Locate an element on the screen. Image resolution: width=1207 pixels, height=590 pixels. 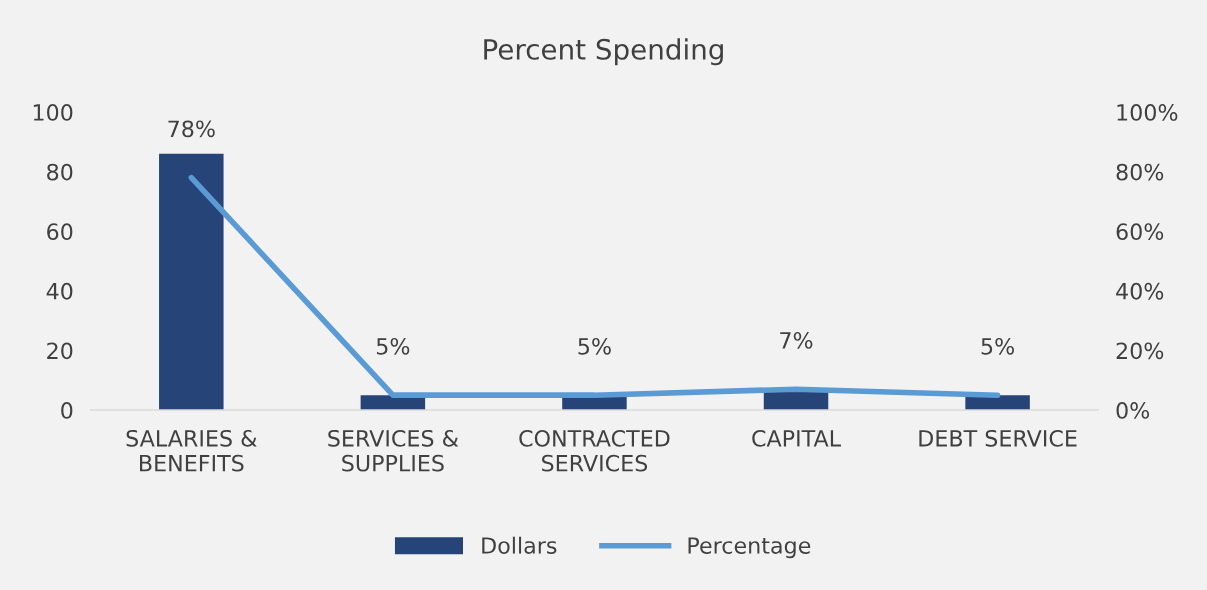
y2-tick-label: 100% is located at coordinates (1147, 112).